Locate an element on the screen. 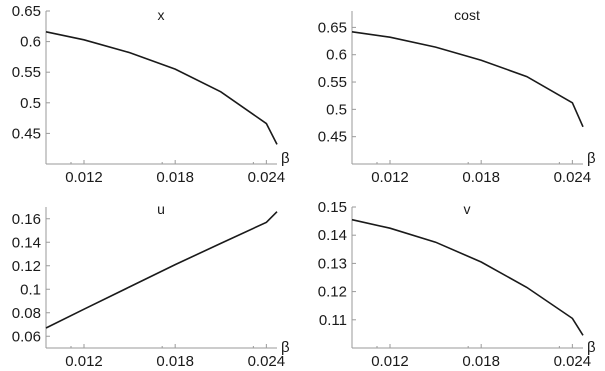 This screenshot has width=605, height=371. y-tick-label: 0.15 is located at coordinates (332, 207).